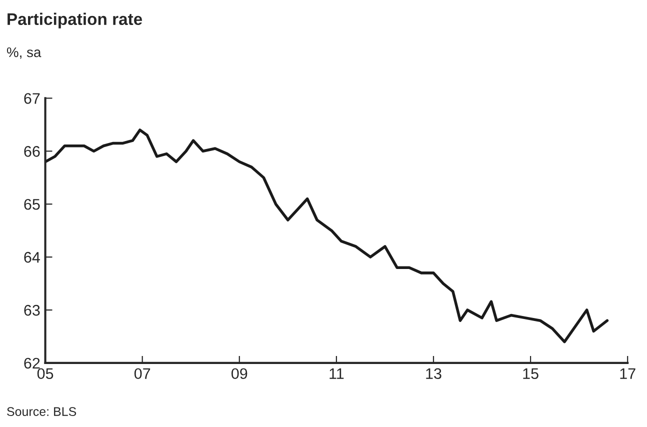 The image size is (647, 427). What do you see at coordinates (32, 363) in the screenshot?
I see `y-tick-label: 62` at bounding box center [32, 363].